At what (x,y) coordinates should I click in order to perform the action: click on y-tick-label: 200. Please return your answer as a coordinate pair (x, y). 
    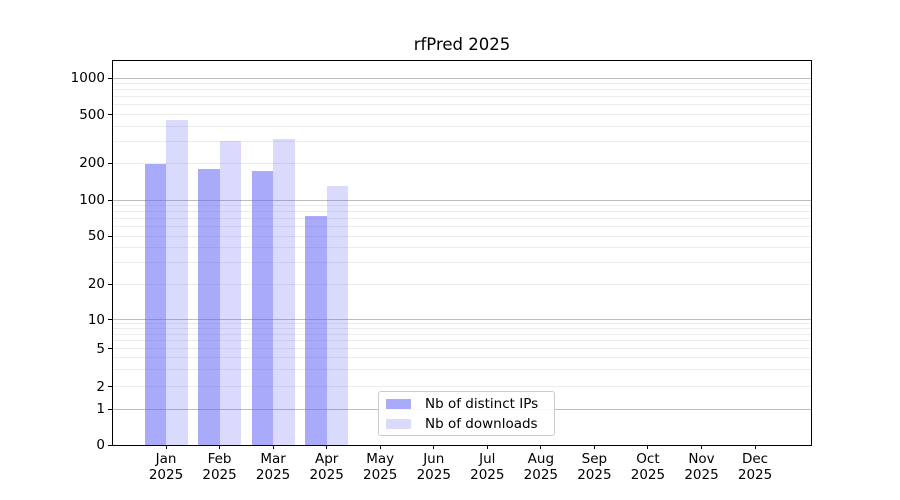
    Looking at the image, I should click on (92, 163).